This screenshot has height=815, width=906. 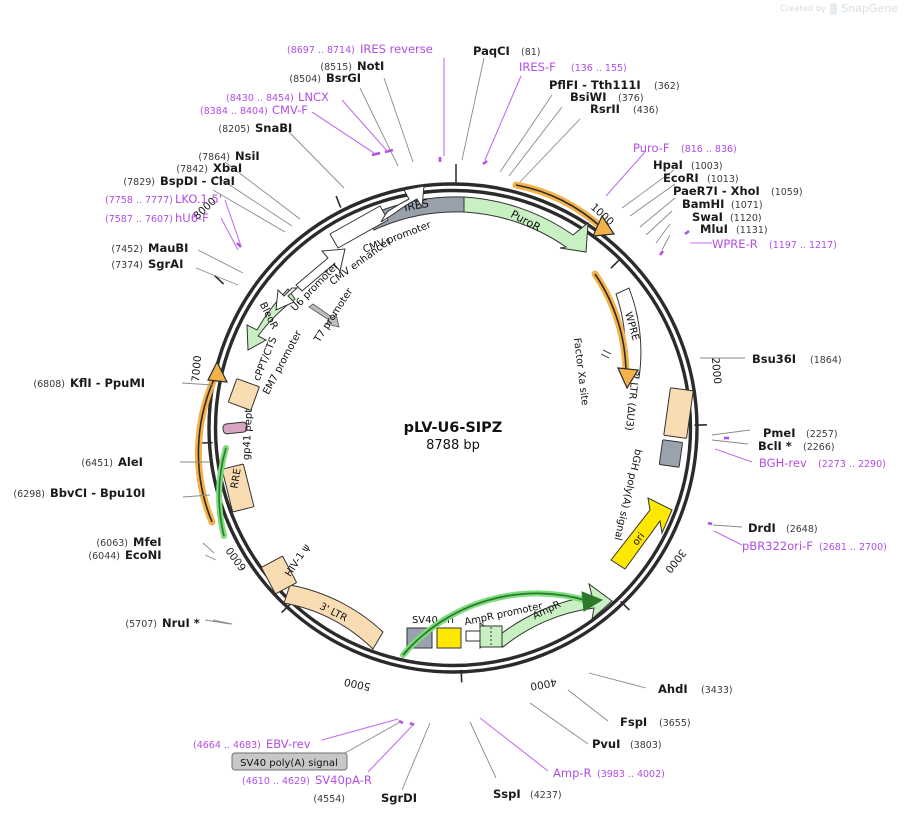 I want to click on enzyme-pos-nrui: (5707), so click(x=141, y=624).